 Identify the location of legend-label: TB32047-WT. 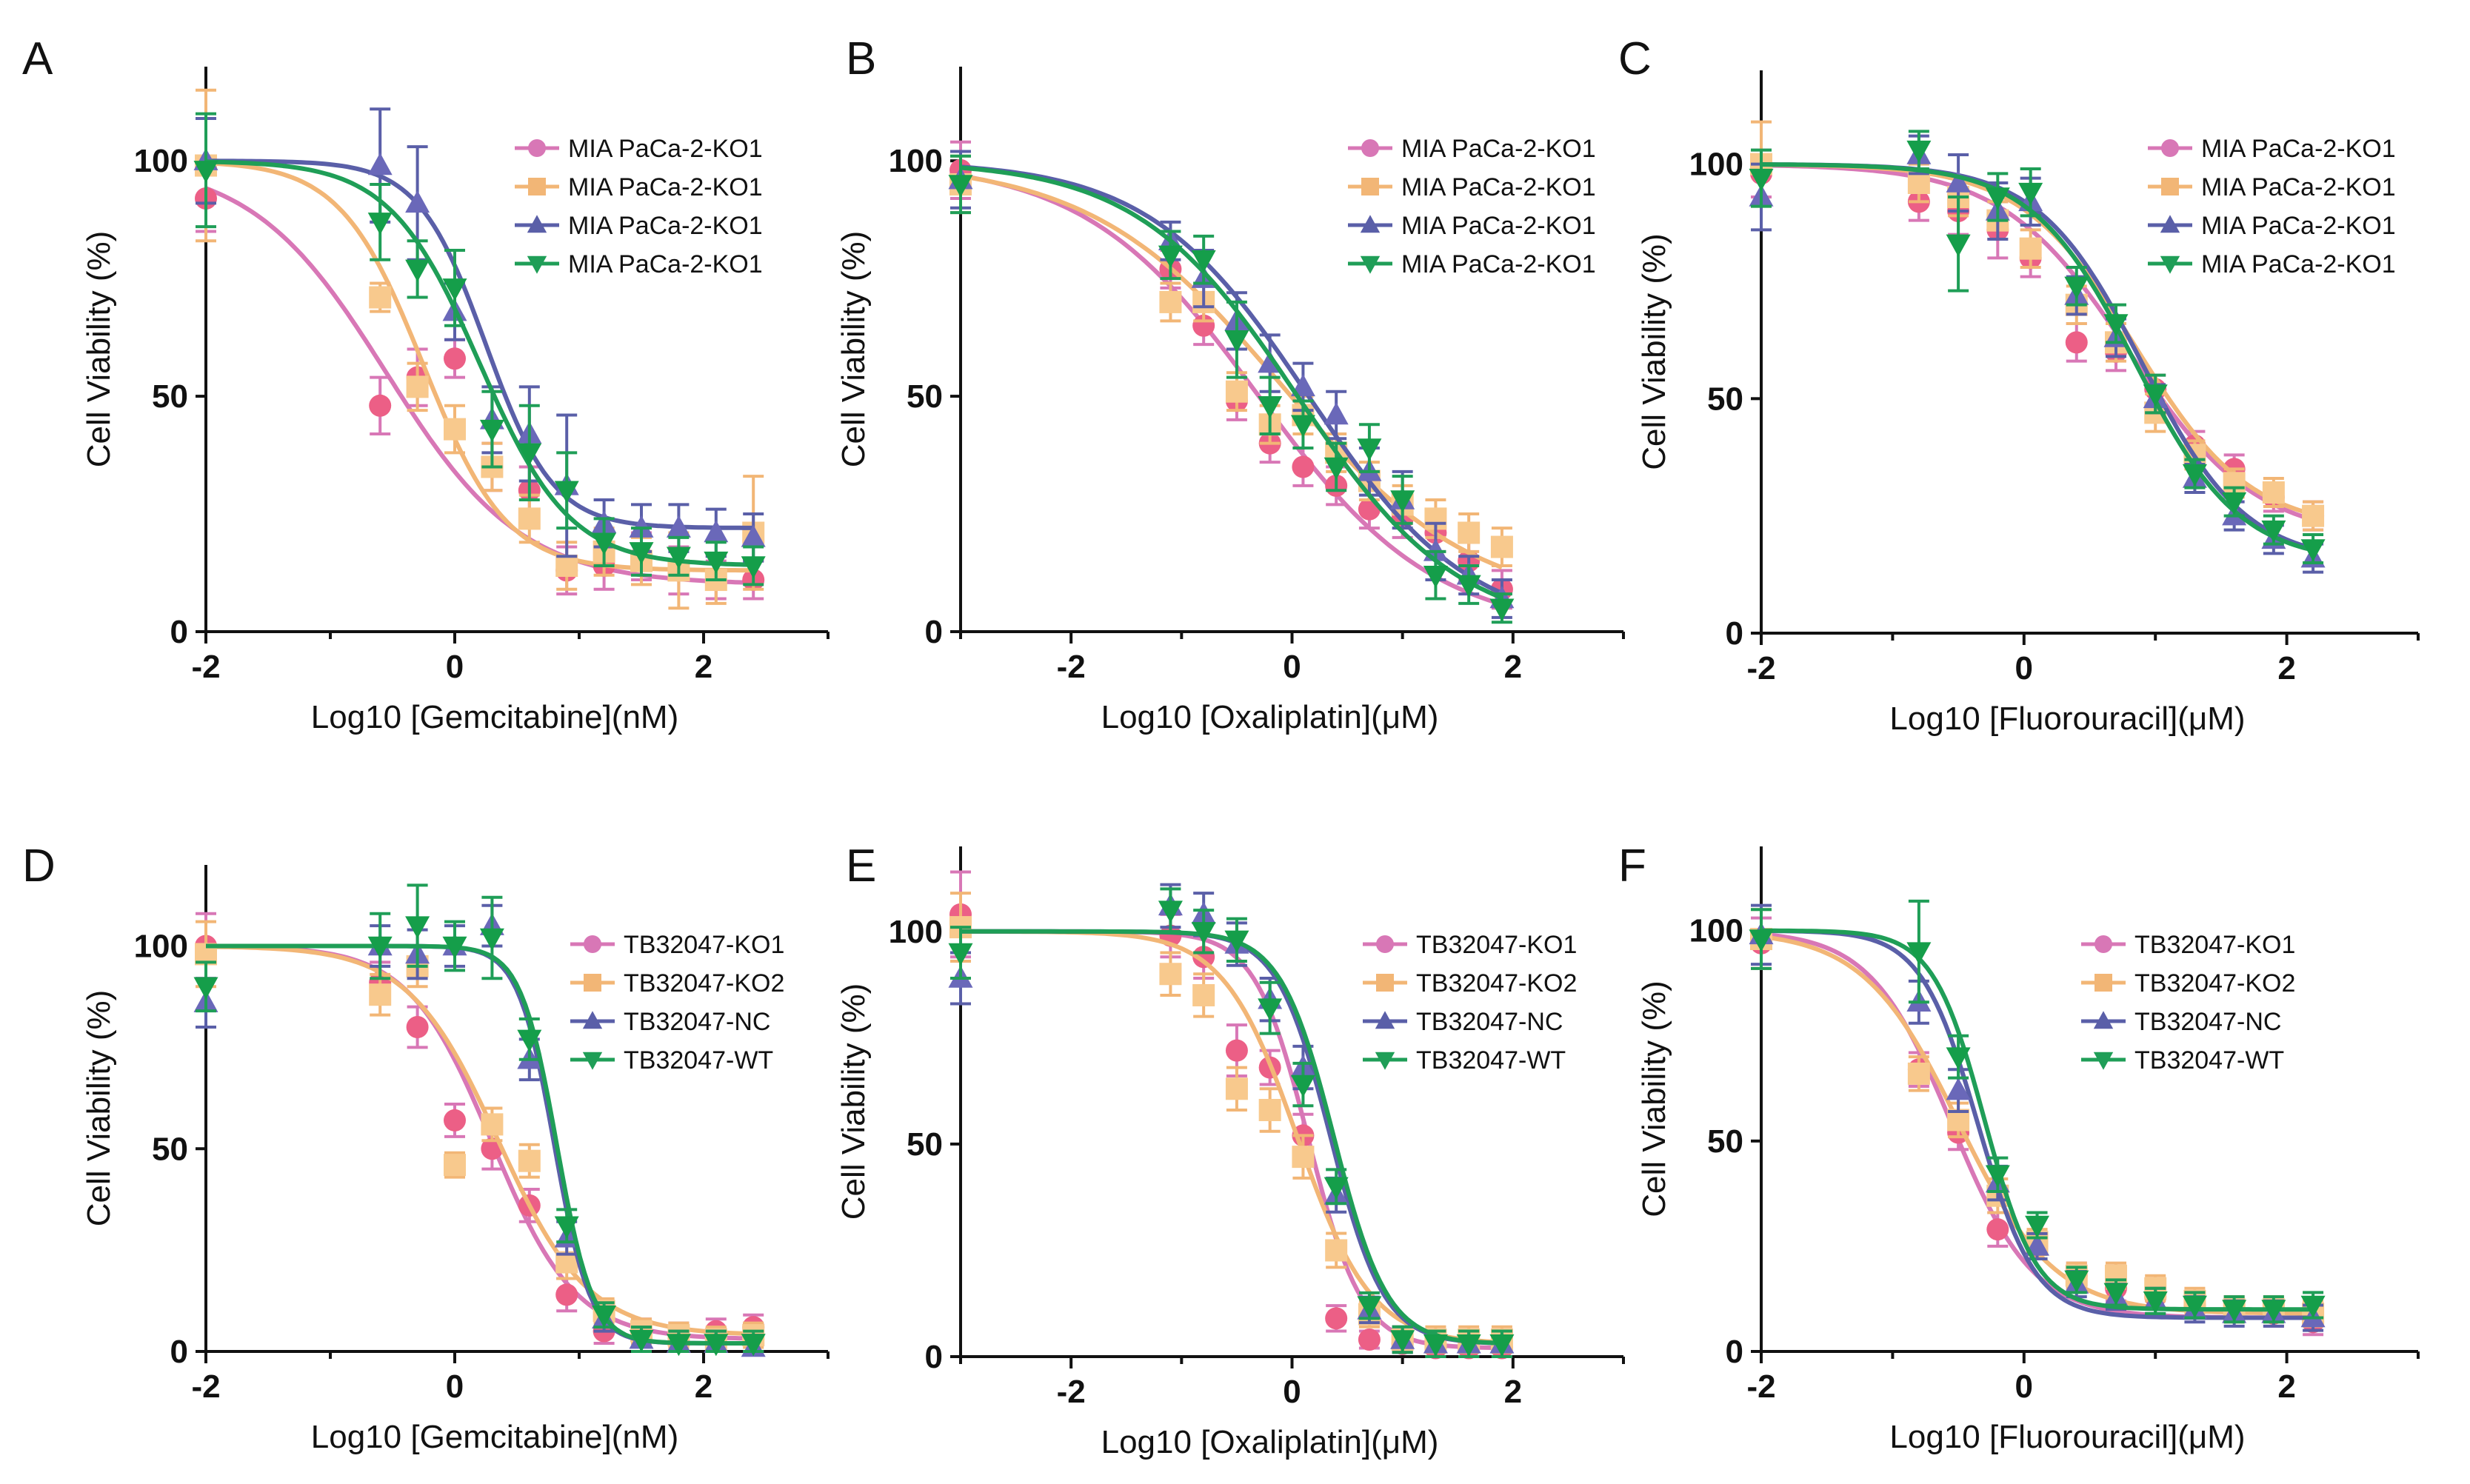
(2209, 1060).